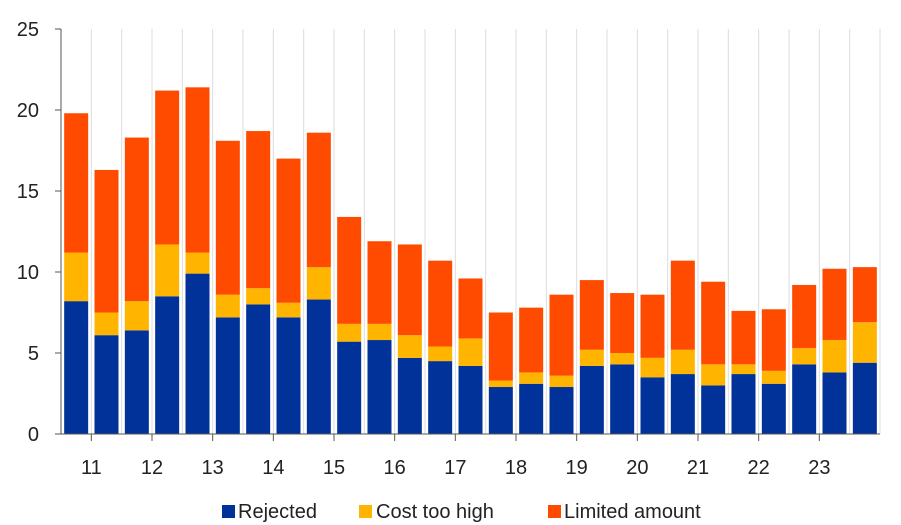 The width and height of the screenshot is (901, 525). What do you see at coordinates (591, 357) in the screenshot?
I see `bar-18-cost-too-high` at bounding box center [591, 357].